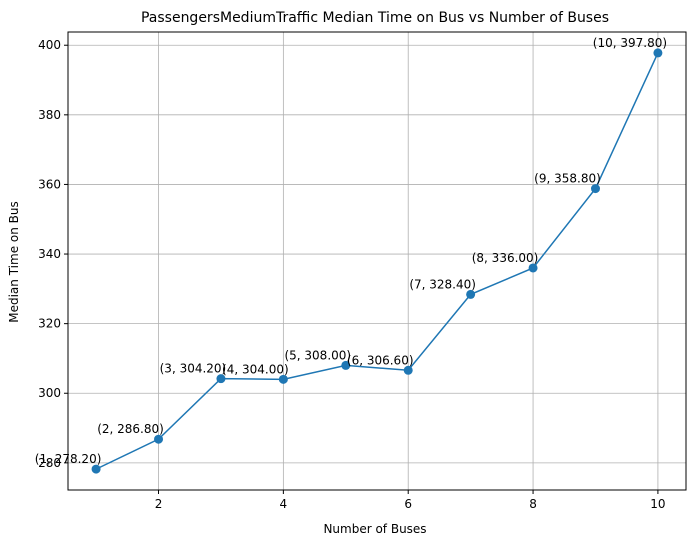 The width and height of the screenshot is (695, 545). I want to click on y-tick-label: 280, so click(49, 463).